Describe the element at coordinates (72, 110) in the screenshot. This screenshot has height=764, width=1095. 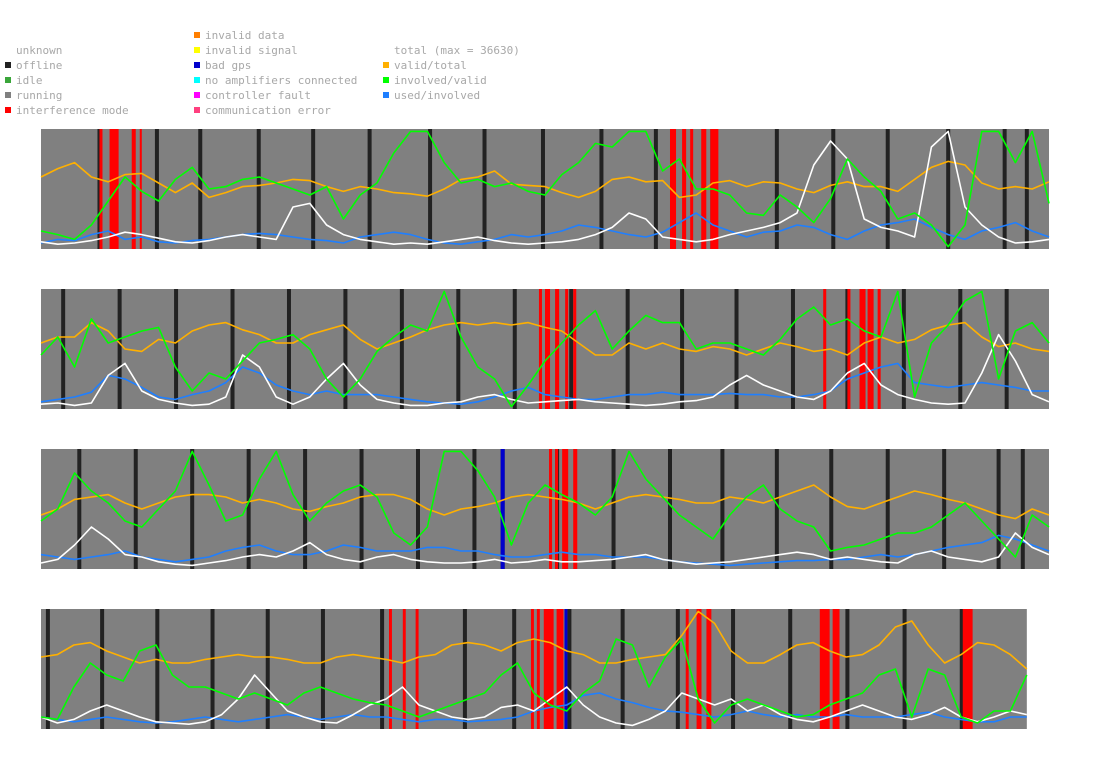
I see `legend-label: interference mode` at that location.